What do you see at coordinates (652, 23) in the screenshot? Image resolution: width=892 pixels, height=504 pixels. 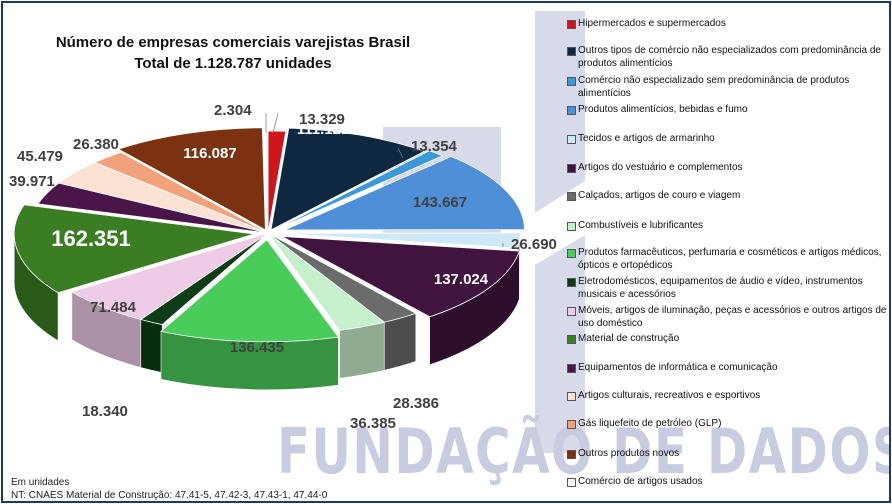 I see `legend-label-0: Hipermercados e supermercados` at bounding box center [652, 23].